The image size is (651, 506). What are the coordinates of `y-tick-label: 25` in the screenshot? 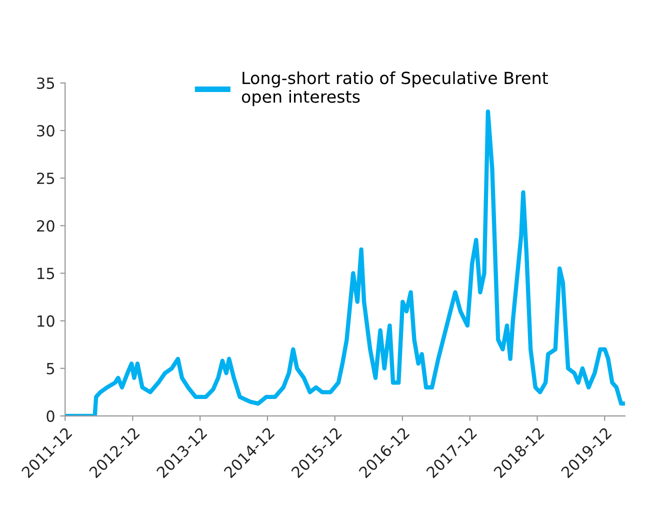 It's located at (45, 178).